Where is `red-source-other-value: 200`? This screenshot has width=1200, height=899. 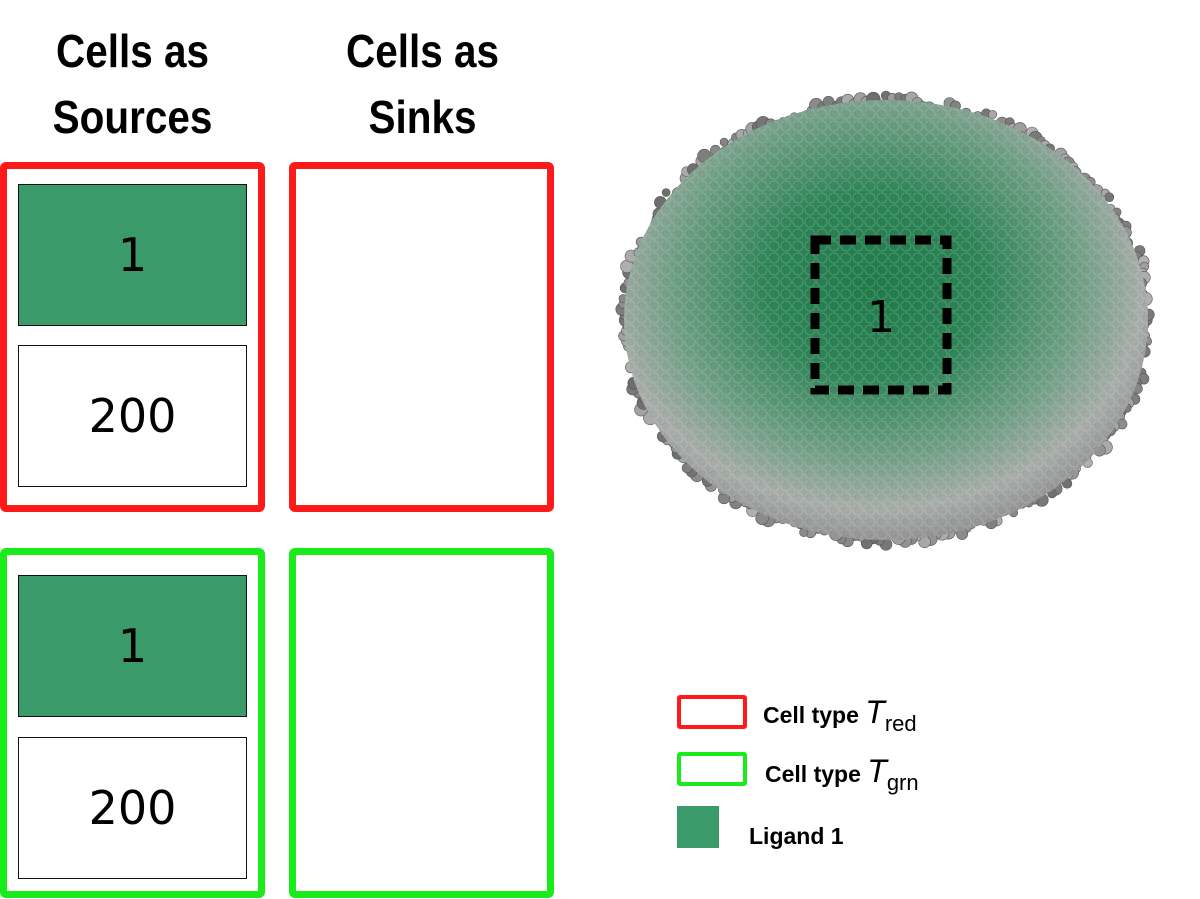
red-source-other-value: 200 is located at coordinates (132, 416).